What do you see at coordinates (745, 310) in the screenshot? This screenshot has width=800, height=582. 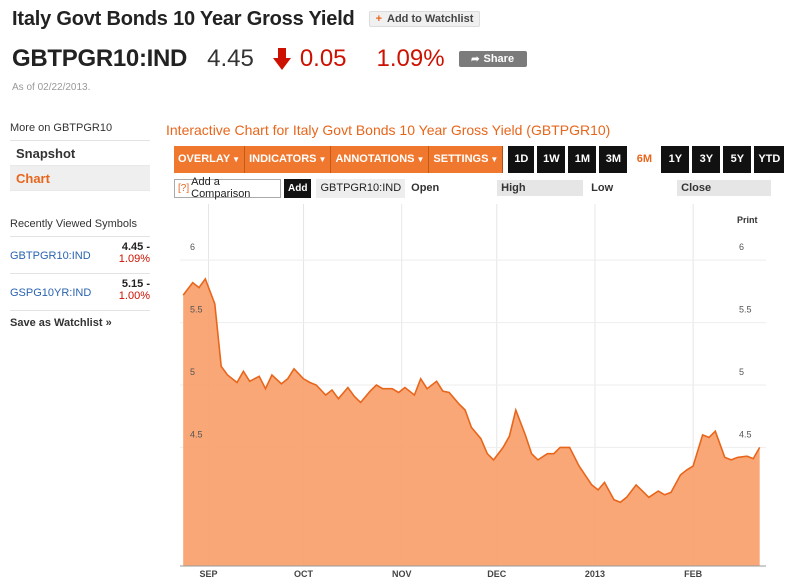 I see `y-tick-label-right: 5.5` at bounding box center [745, 310].